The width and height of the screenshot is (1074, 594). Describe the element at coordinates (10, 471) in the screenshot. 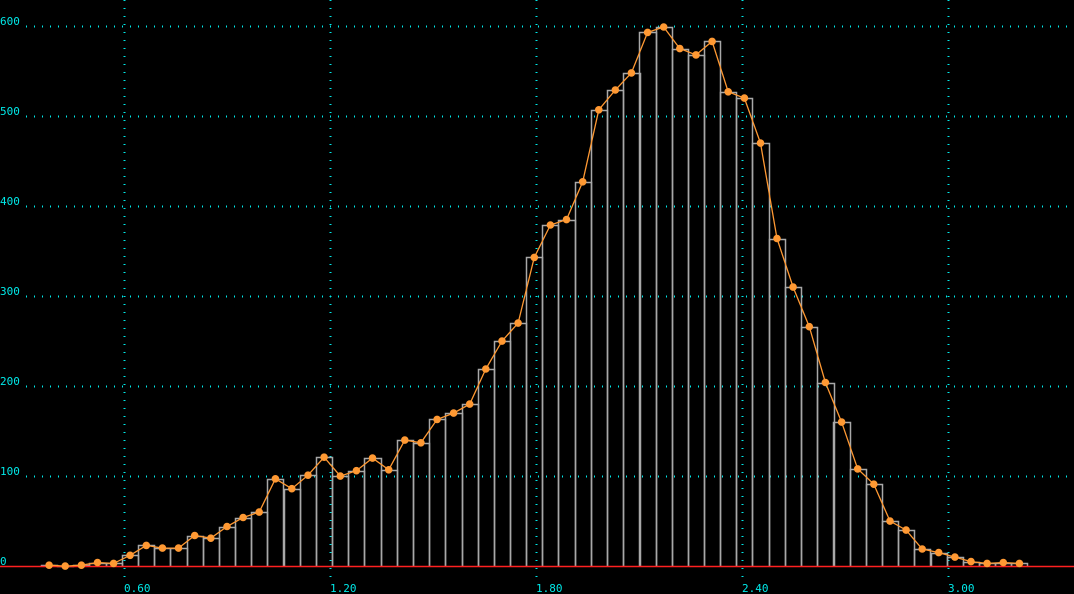

I see `y-tick-label: 100` at that location.